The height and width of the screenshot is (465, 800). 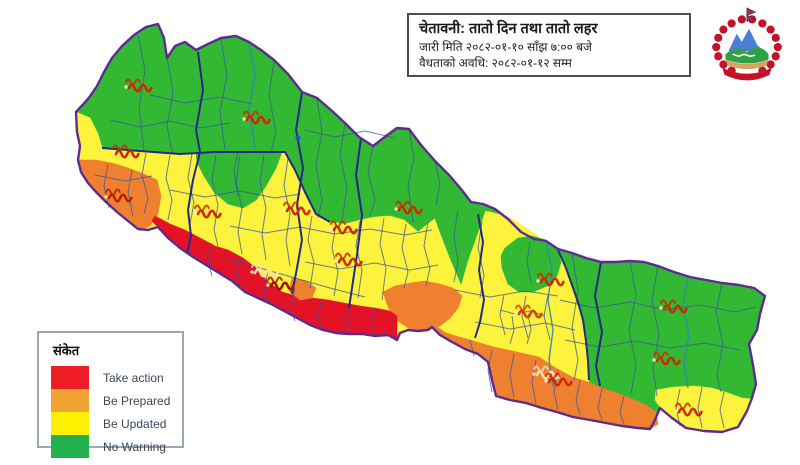 I want to click on legend-item: Take action, so click(x=116, y=377).